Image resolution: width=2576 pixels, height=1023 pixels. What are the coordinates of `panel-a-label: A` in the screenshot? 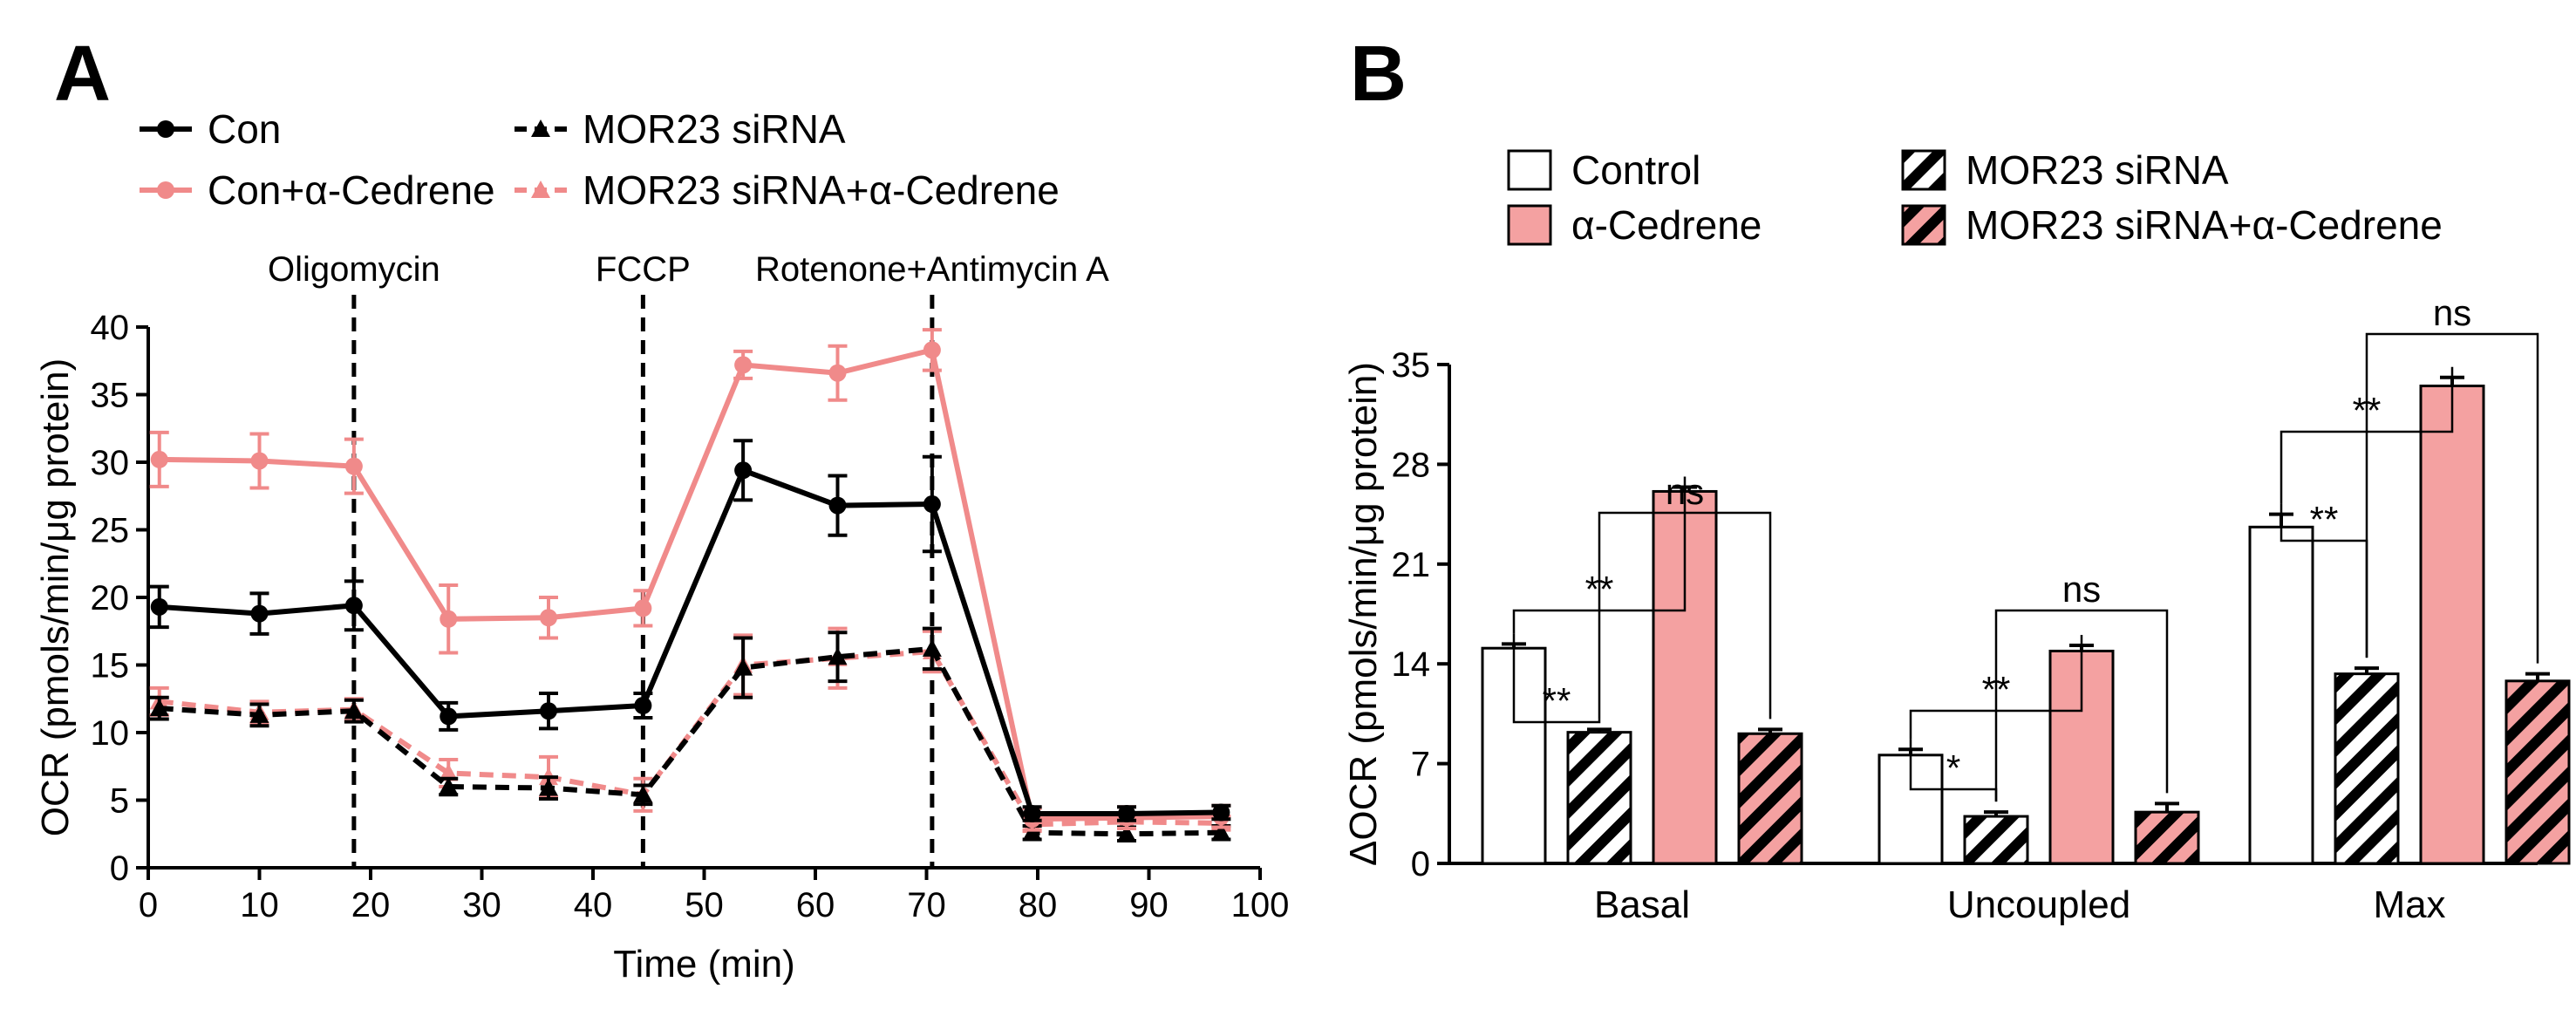 It's located at (83, 75).